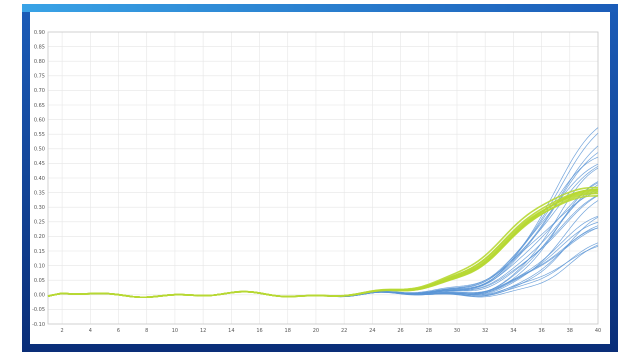 This screenshot has width=620, height=354. Describe the element at coordinates (39, 281) in the screenshot. I see `y-tick-label: 0.05` at that location.